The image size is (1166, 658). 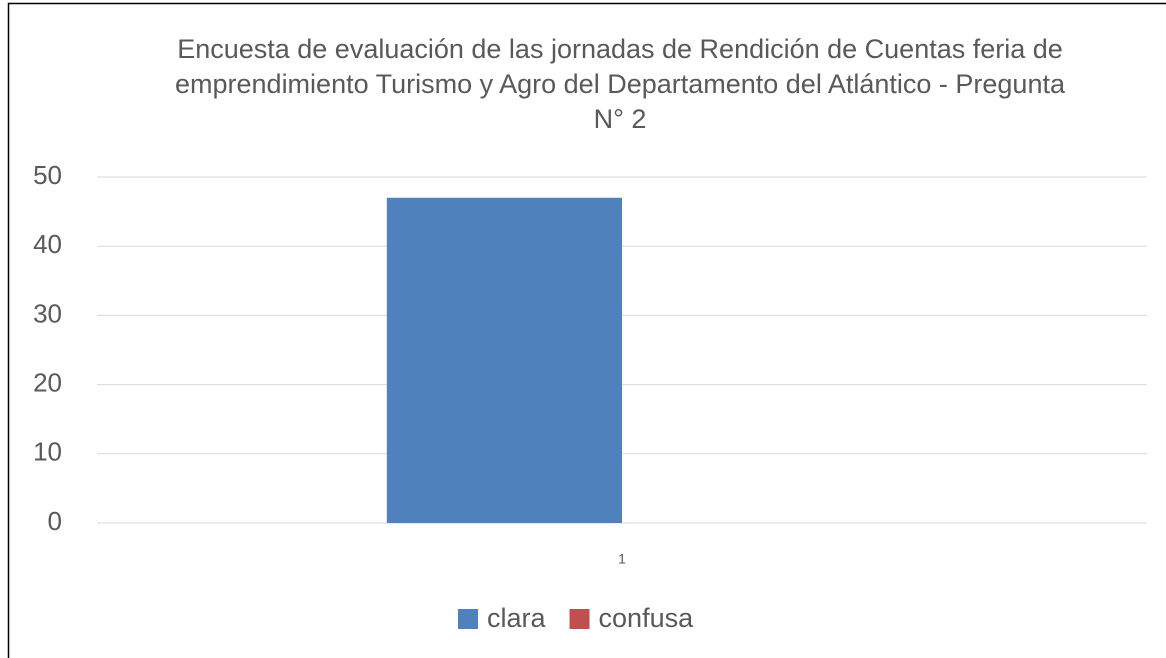 I want to click on legend-label: clara, so click(x=517, y=618).